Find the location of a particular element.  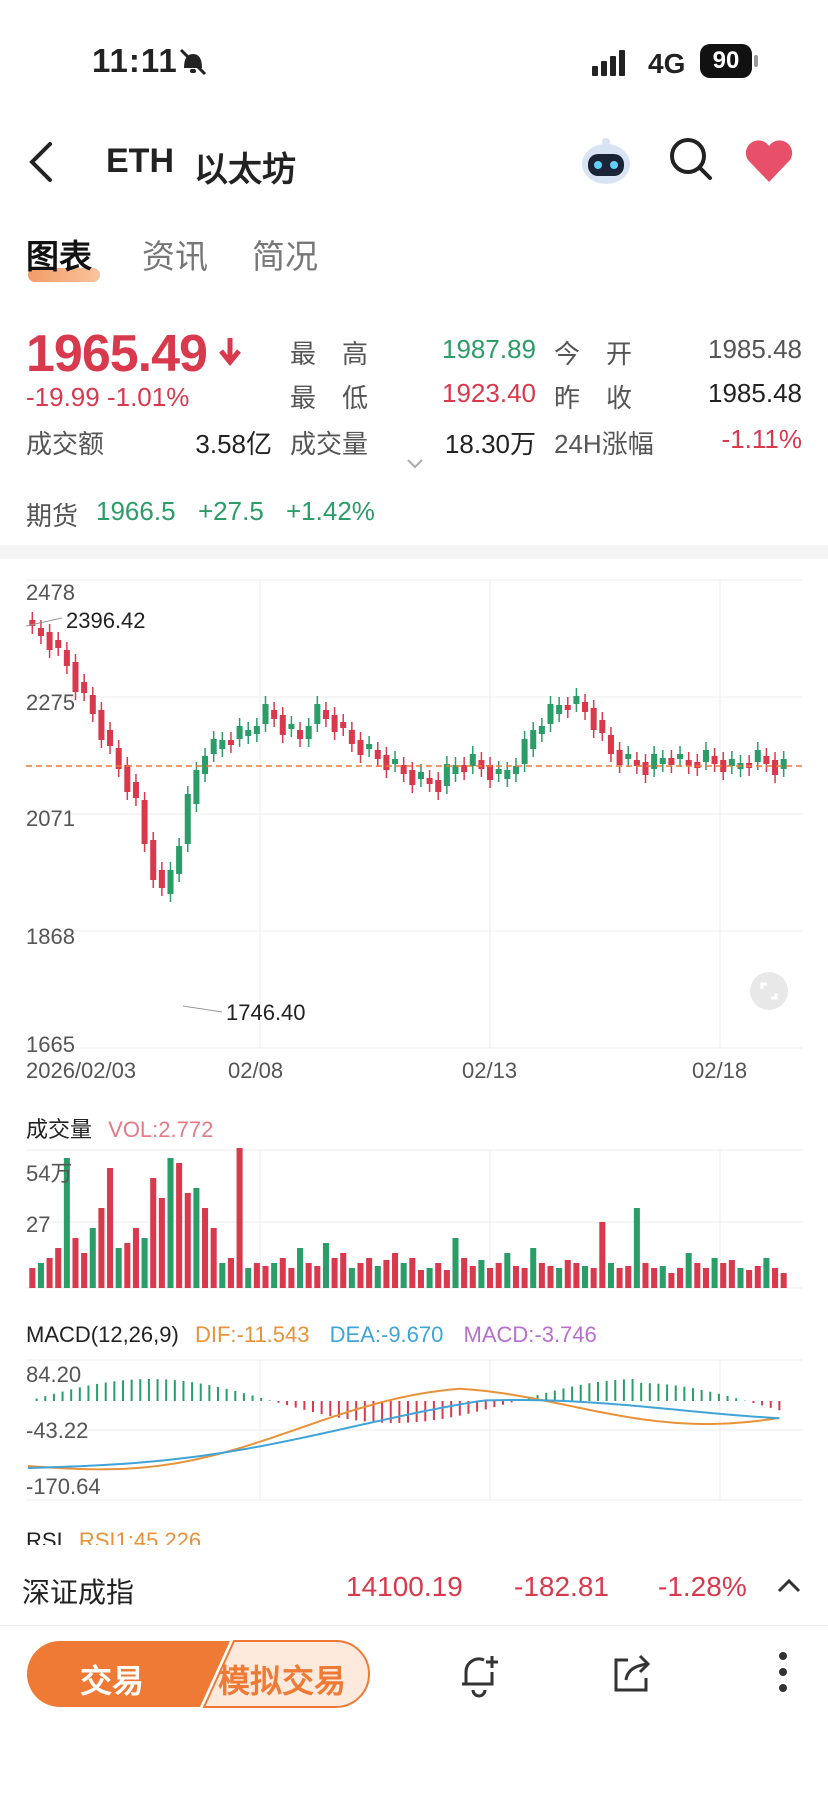

heart-icon is located at coordinates (769, 161).